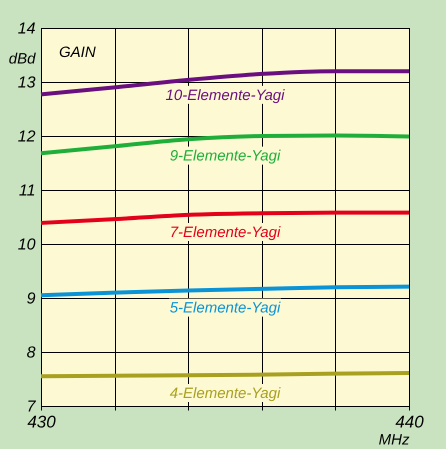 The height and width of the screenshot is (449, 448). Describe the element at coordinates (41, 422) in the screenshot. I see `x-tick-label: 430` at that location.